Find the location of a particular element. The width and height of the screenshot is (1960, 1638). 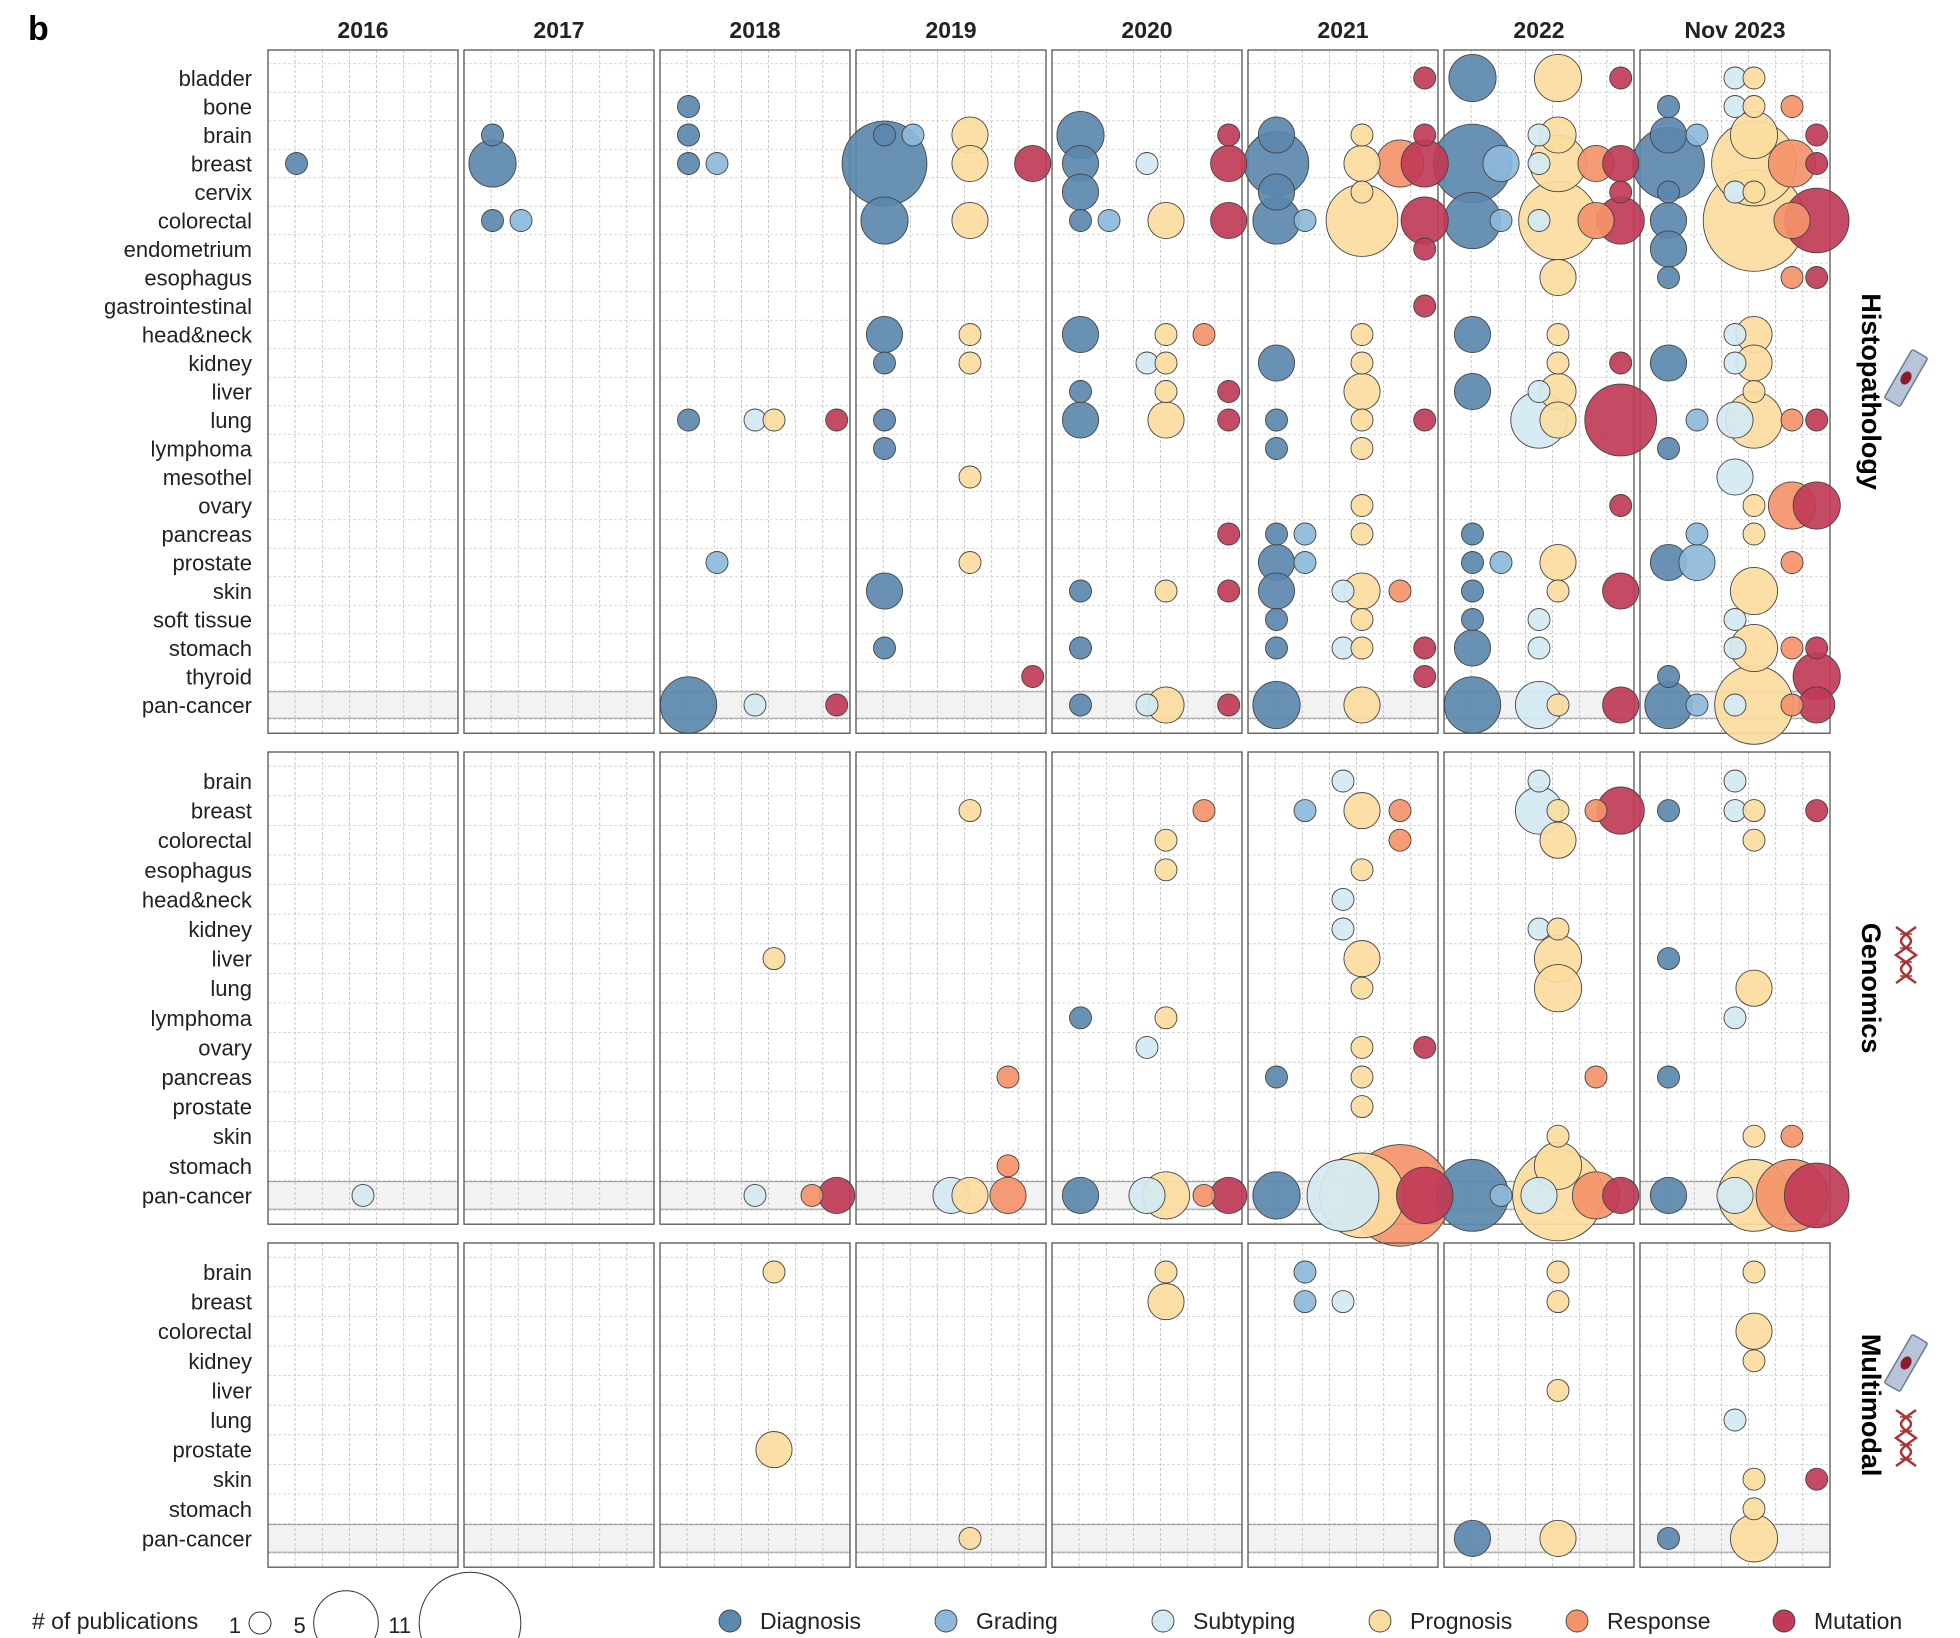

dna-icon is located at coordinates (1906, 1438).